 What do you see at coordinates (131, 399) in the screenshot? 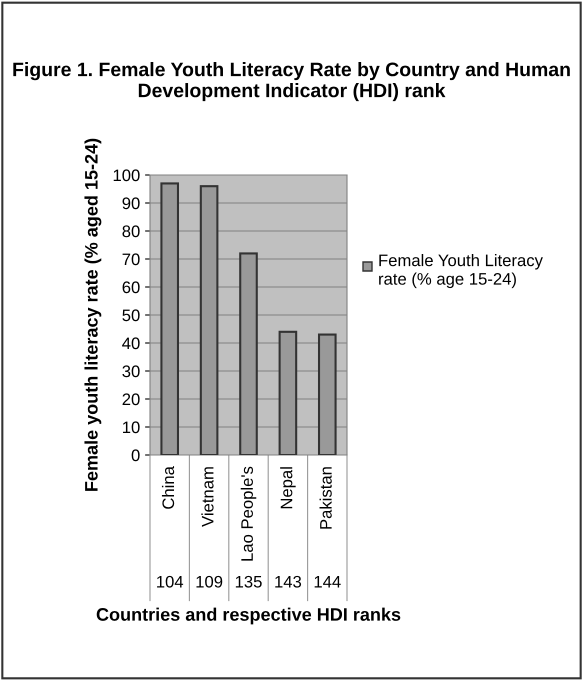
I see `y-tick-label: 20` at bounding box center [131, 399].